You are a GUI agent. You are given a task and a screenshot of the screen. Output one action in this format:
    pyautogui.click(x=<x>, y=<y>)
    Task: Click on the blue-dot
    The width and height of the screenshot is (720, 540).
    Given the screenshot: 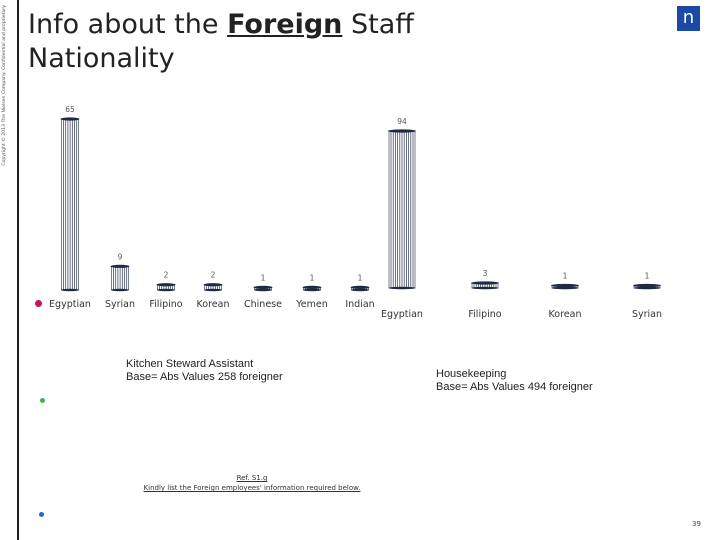 What is the action you would take?
    pyautogui.click(x=41, y=514)
    